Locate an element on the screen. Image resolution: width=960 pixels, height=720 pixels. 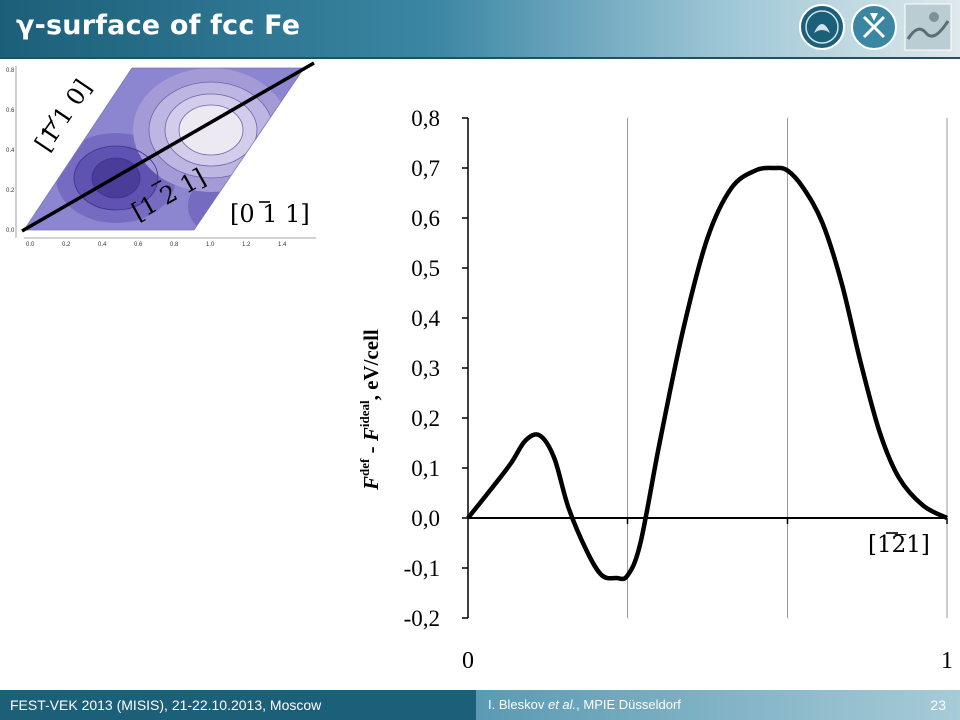
footer-author: I. Bleskov et al., MPIE Düsseldorf is located at coordinates (584, 705).